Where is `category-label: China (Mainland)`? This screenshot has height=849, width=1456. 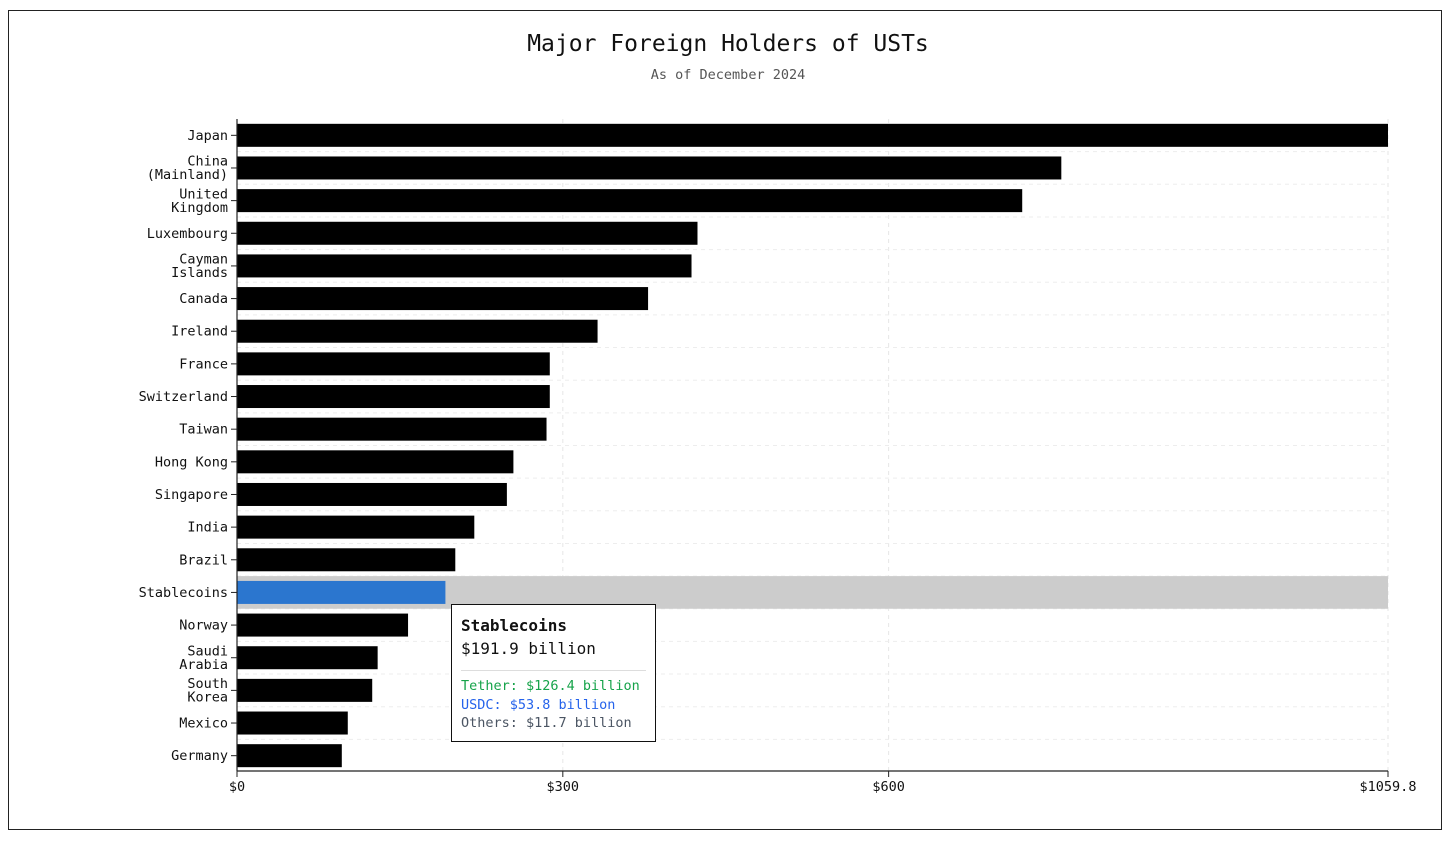
category-label: China (Mainland) is located at coordinates (187, 169).